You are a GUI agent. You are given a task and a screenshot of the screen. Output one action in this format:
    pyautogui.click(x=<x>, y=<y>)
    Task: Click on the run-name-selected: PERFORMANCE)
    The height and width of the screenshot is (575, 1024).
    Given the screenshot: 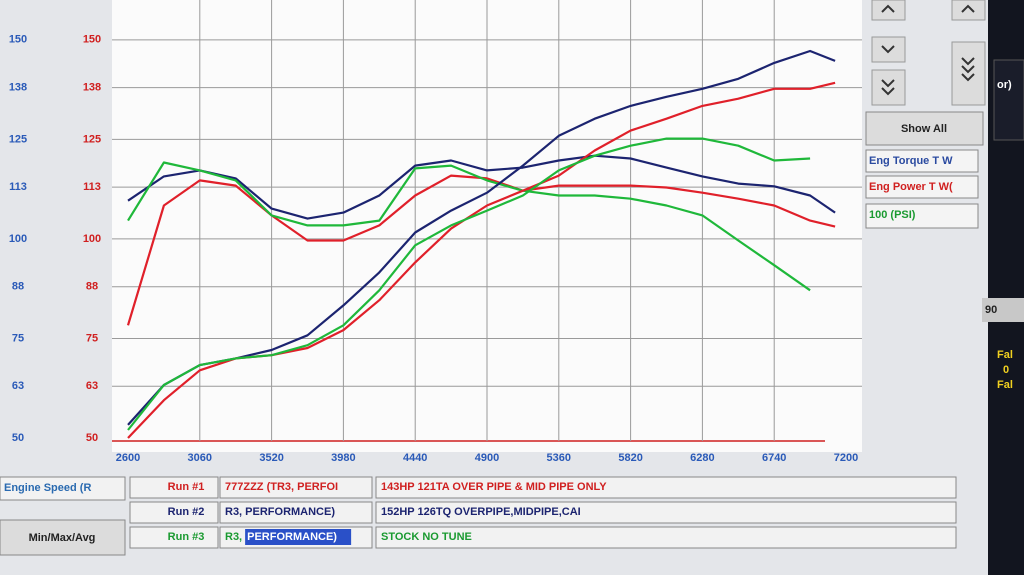 What is the action you would take?
    pyautogui.click(x=292, y=537)
    